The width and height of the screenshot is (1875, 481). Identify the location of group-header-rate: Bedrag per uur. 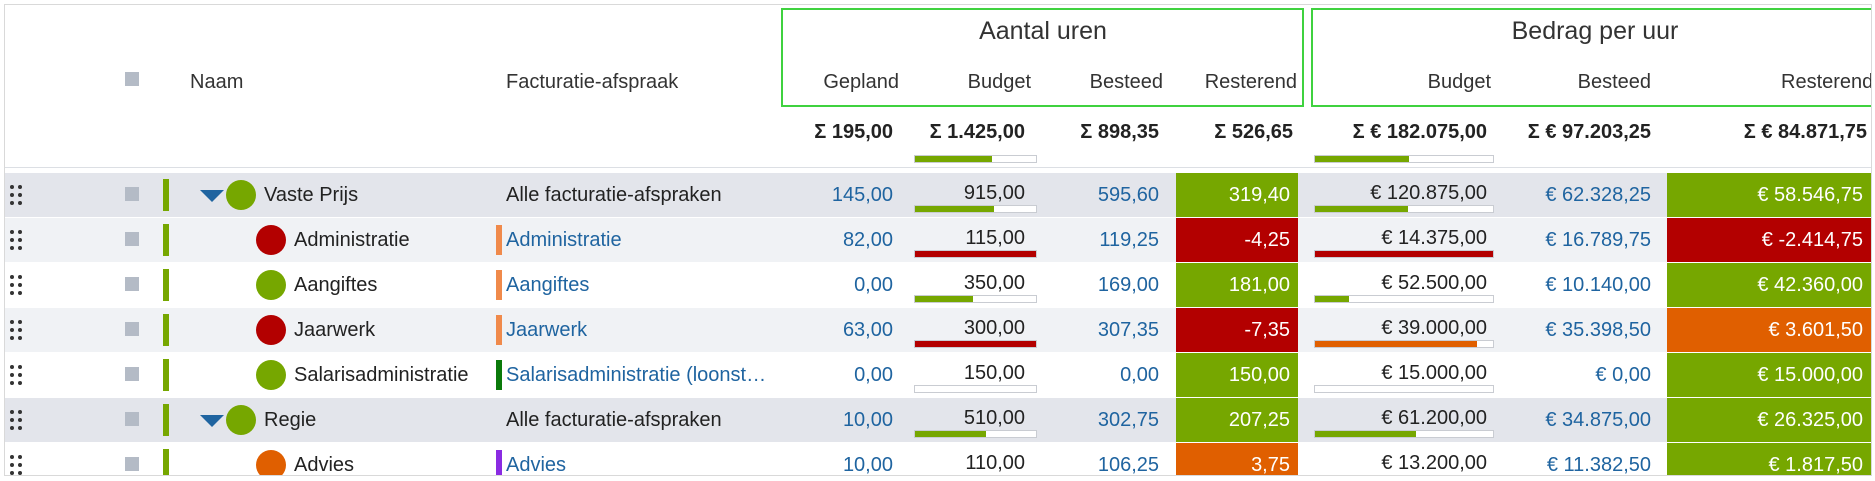
(1595, 31).